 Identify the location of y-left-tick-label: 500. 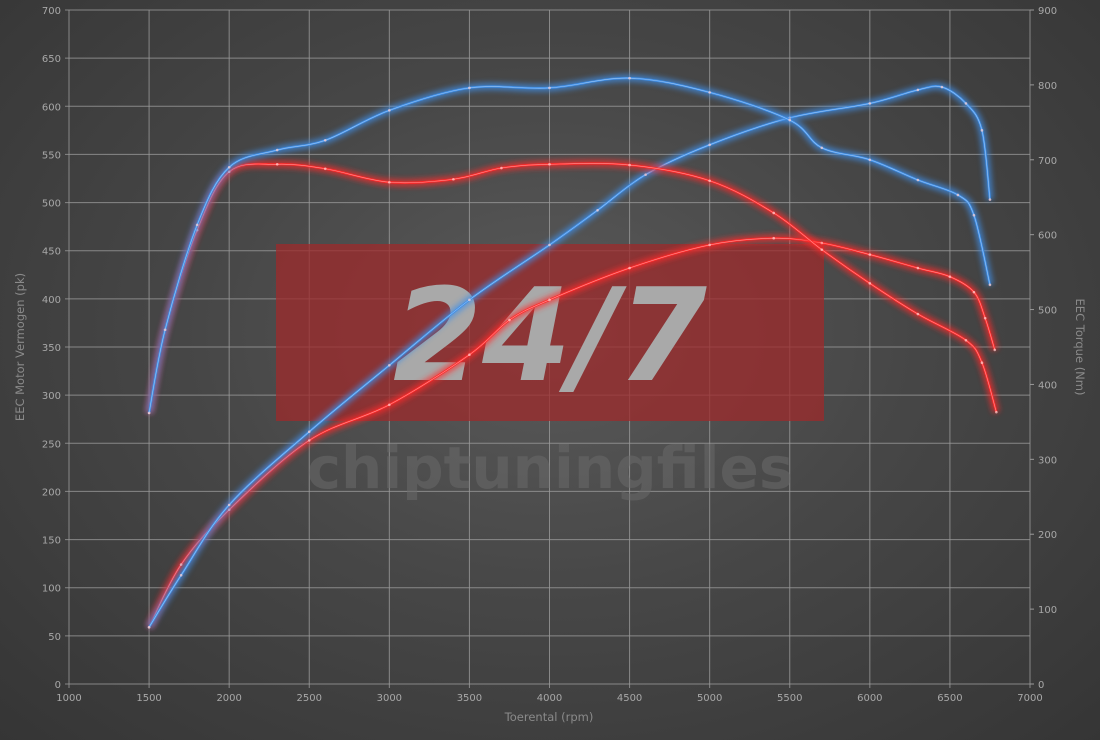
(51, 204).